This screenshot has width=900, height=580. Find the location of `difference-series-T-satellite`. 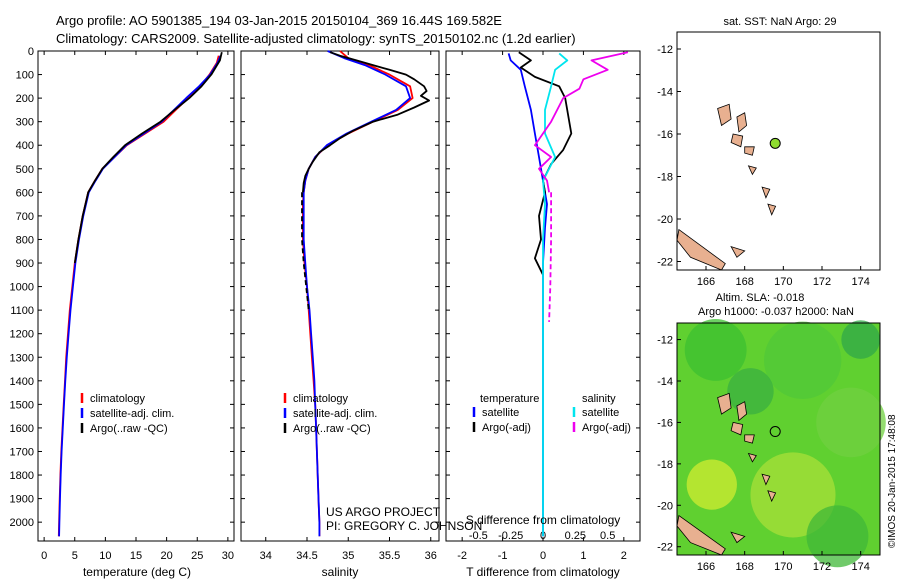

difference-series-T-satellite is located at coordinates (527, 295).